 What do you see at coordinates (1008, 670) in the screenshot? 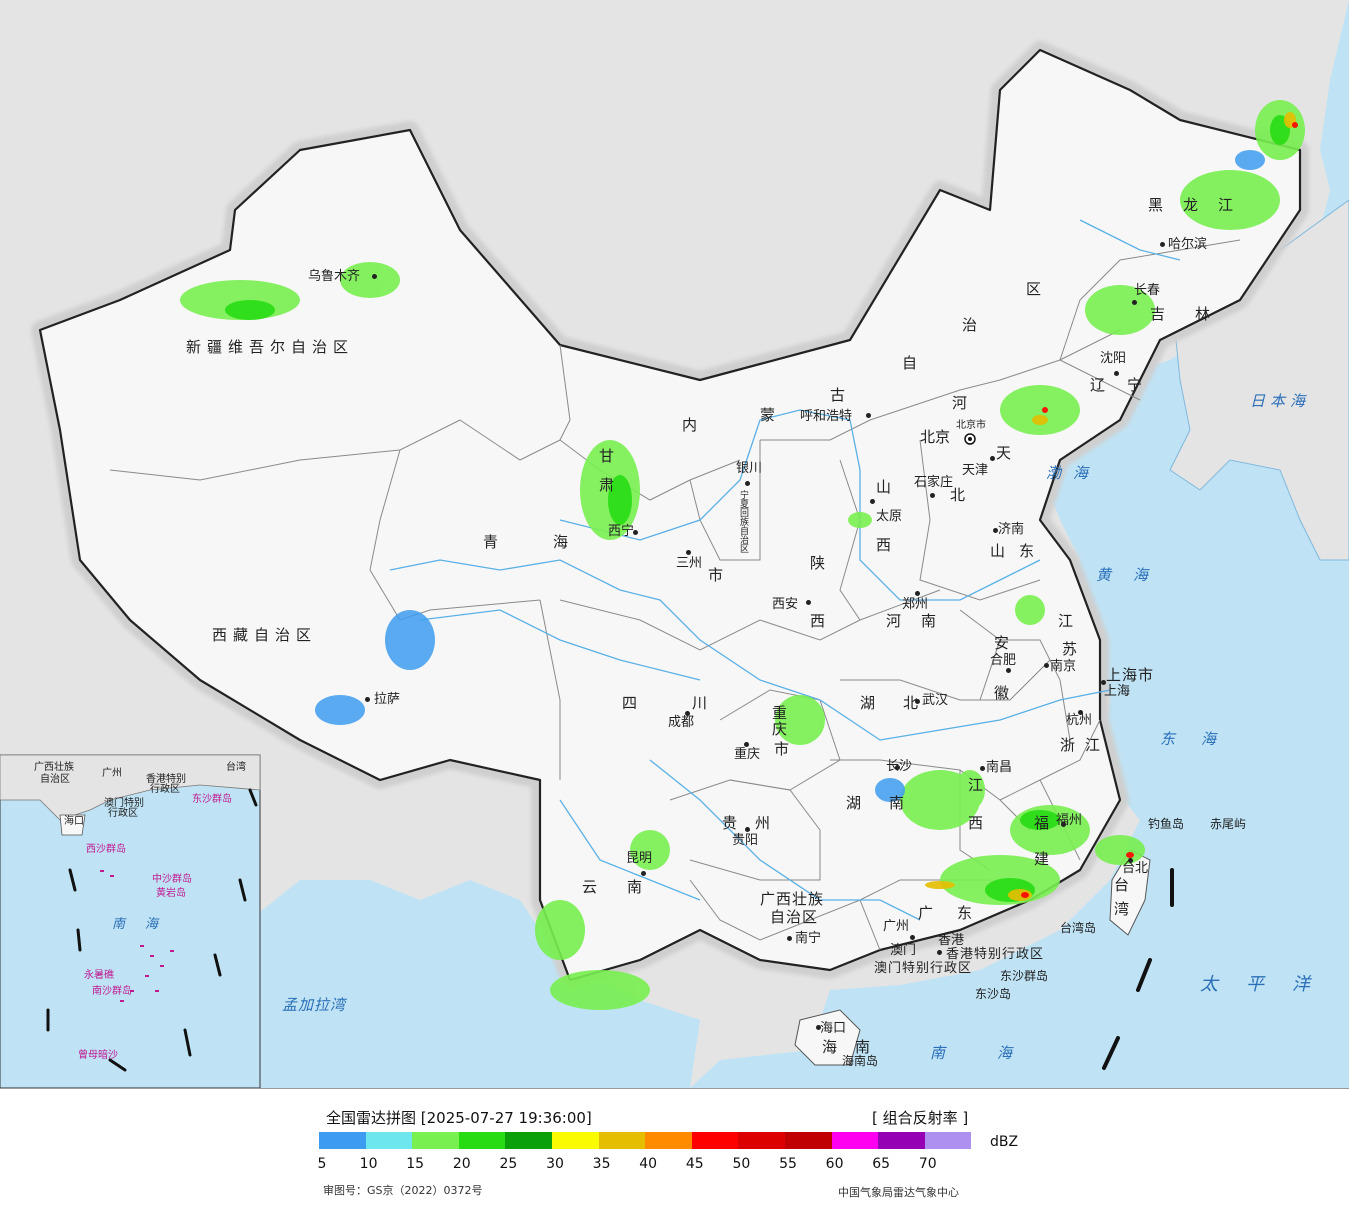
I see `city-dot-hefei` at bounding box center [1008, 670].